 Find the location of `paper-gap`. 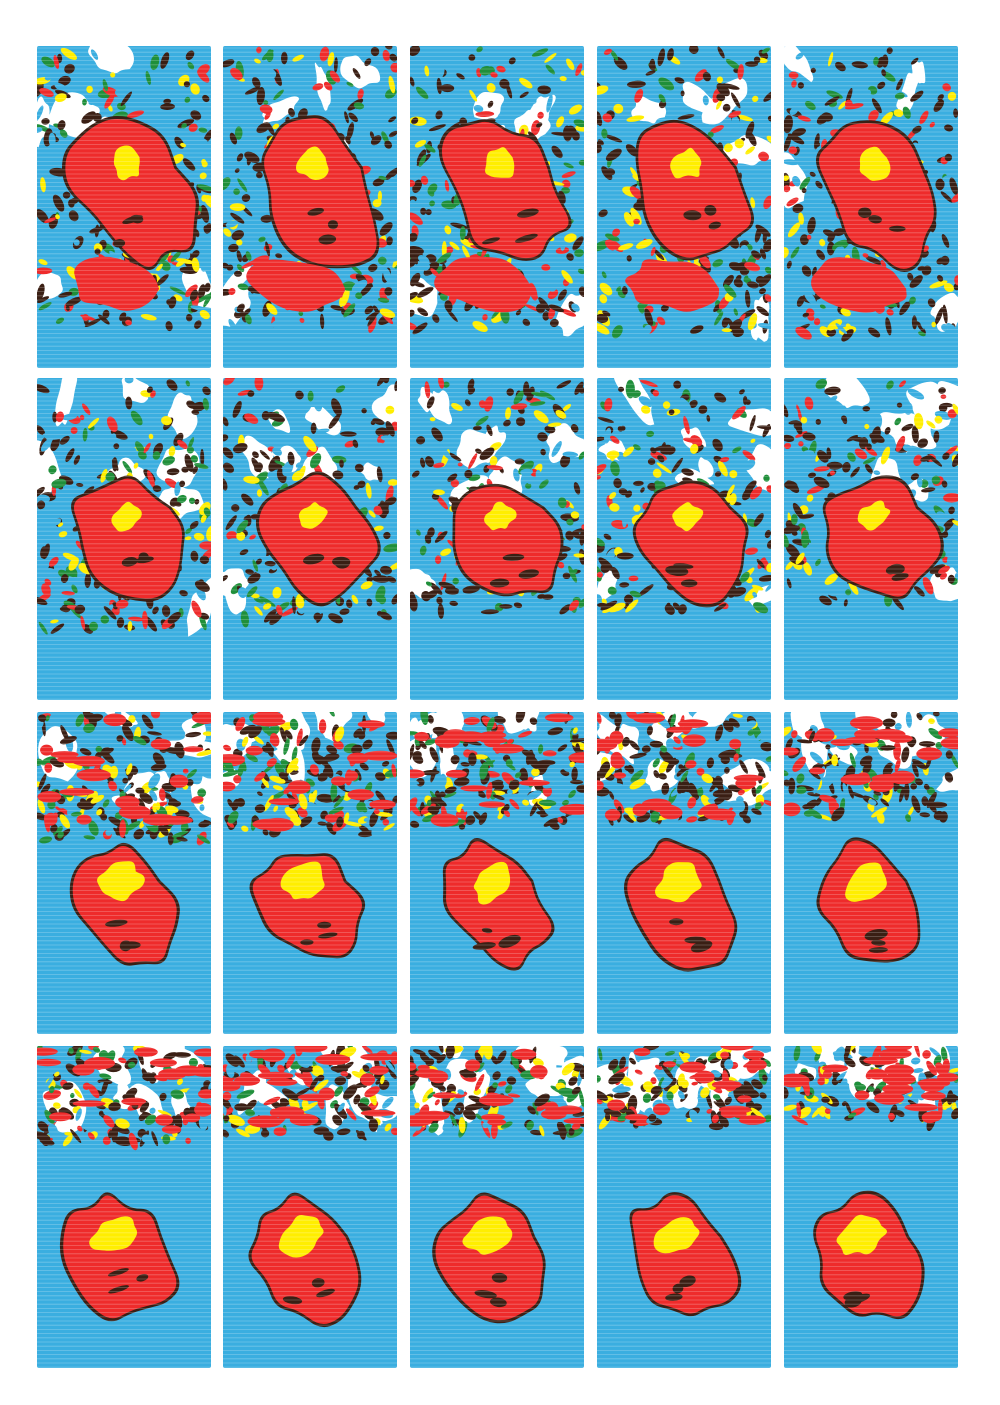

paper-gap is located at coordinates (523, 721).